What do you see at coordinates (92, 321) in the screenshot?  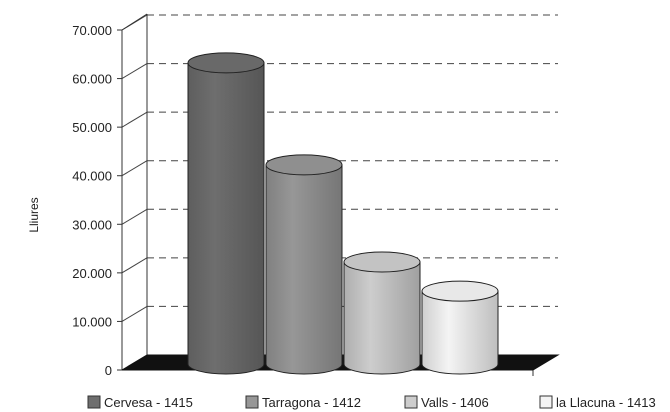 I see `y-tick-label: 10.000` at bounding box center [92, 321].